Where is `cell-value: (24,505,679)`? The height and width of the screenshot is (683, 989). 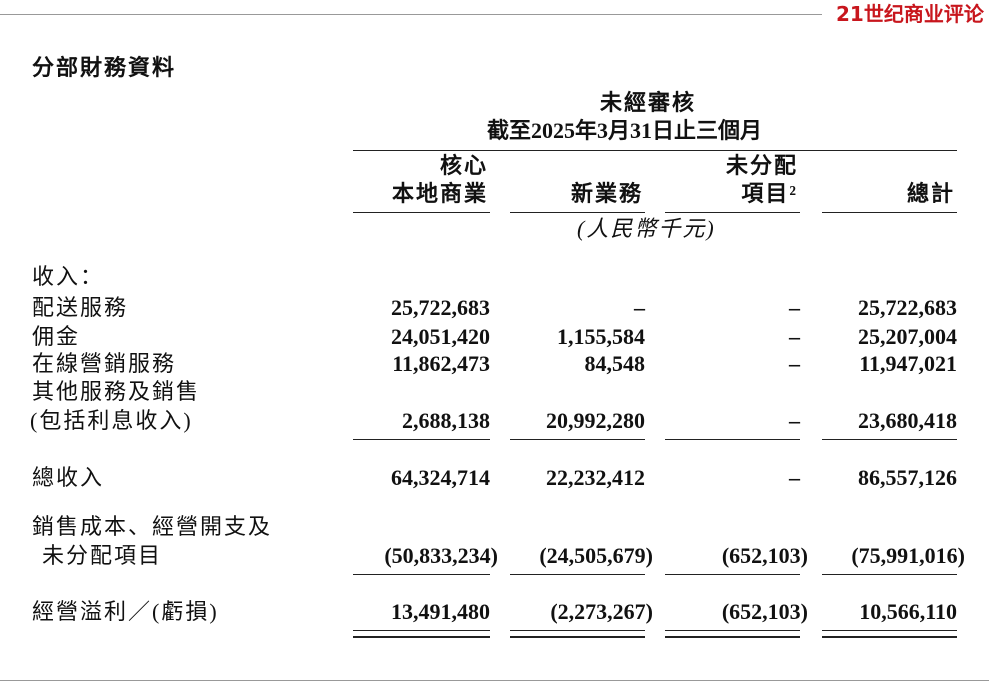 cell-value: (24,505,679) is located at coordinates (596, 555).